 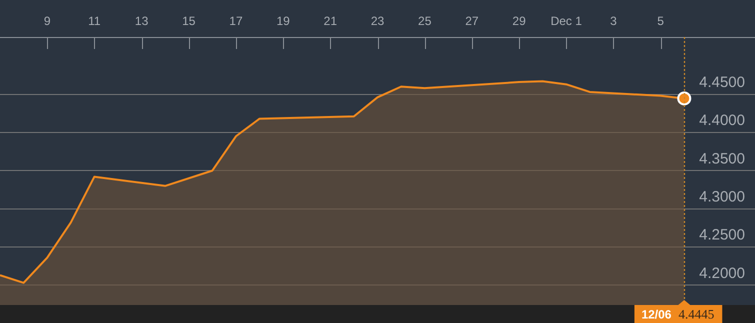 I want to click on x-tick-label: 19, so click(x=283, y=21).